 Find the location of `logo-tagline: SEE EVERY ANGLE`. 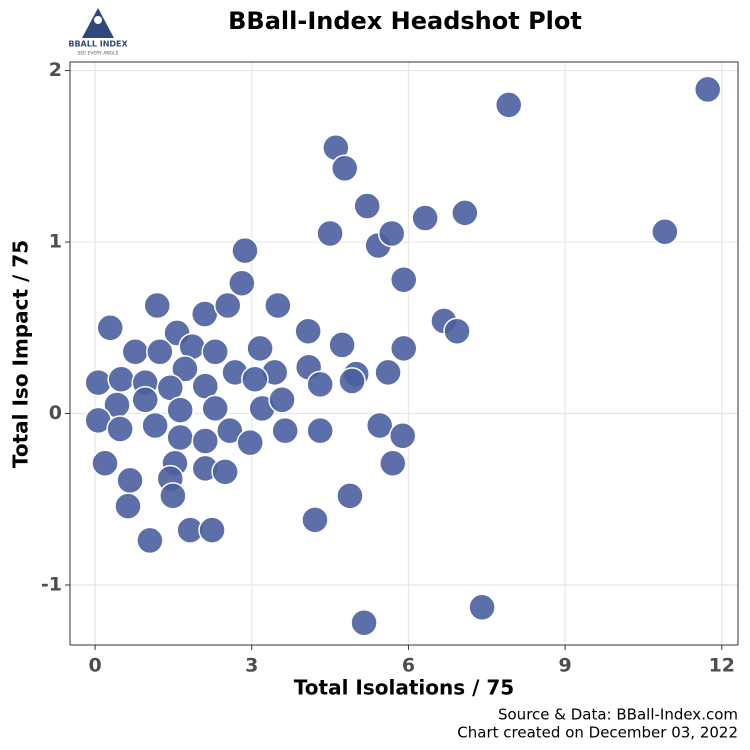

logo-tagline: SEE EVERY ANGLE is located at coordinates (97, 54).